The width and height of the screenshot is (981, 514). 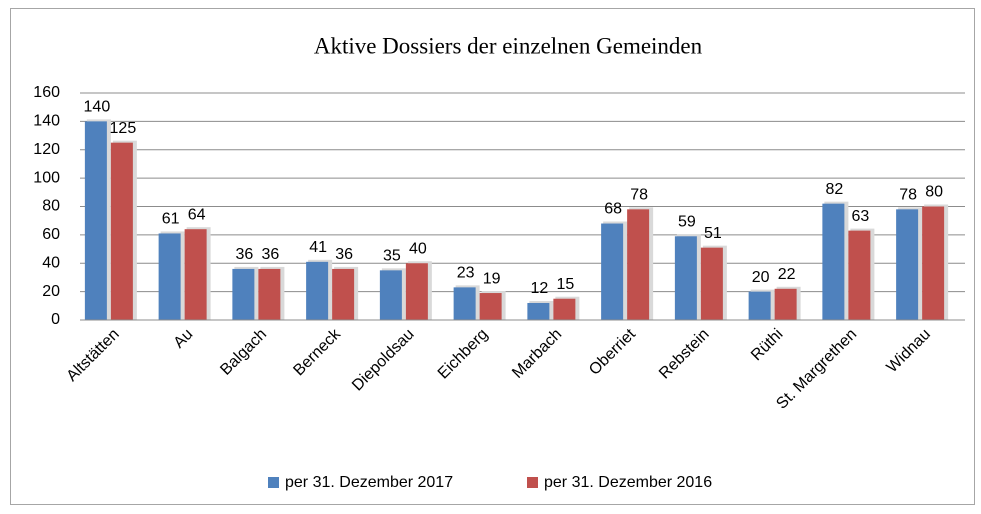 What do you see at coordinates (369, 482) in the screenshot?
I see `legend-label: per 31. Dezember 2017` at bounding box center [369, 482].